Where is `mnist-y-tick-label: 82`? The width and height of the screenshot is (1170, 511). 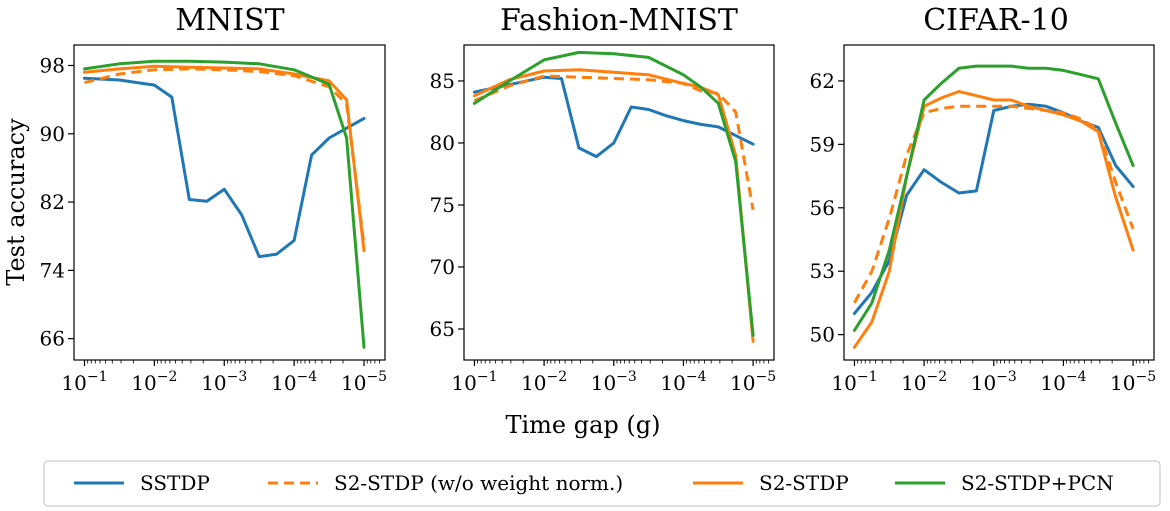 mnist-y-tick-label: 82 is located at coordinates (52, 202).